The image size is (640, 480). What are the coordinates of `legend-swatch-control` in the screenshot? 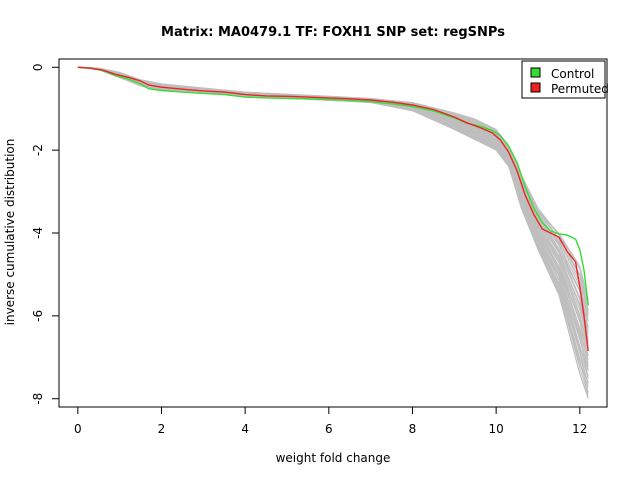 It's located at (535, 72).